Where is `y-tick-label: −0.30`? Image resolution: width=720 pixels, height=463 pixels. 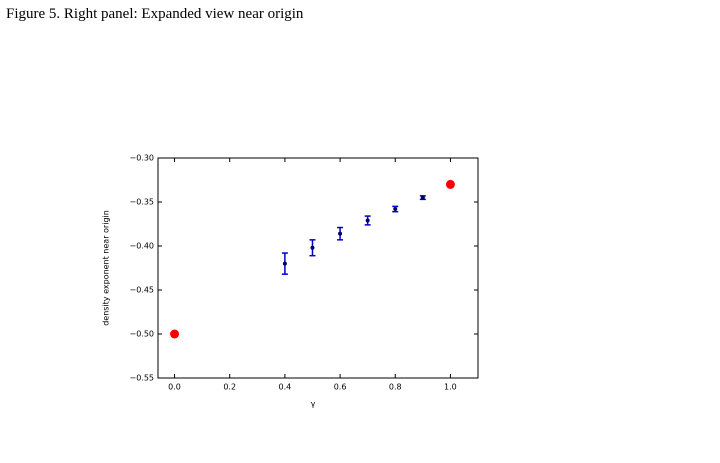 y-tick-label: −0.30 is located at coordinates (141, 158).